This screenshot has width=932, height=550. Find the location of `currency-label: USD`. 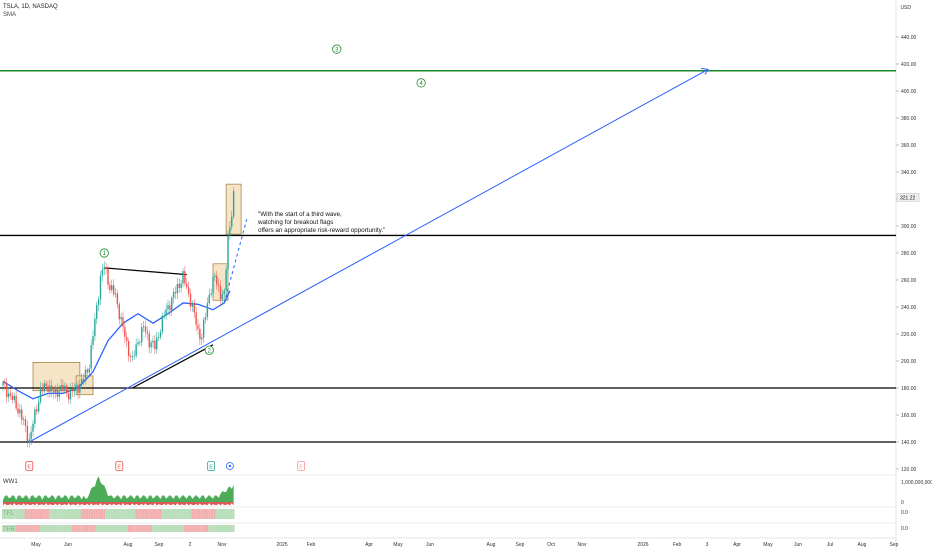

currency-label: USD is located at coordinates (905, 8).